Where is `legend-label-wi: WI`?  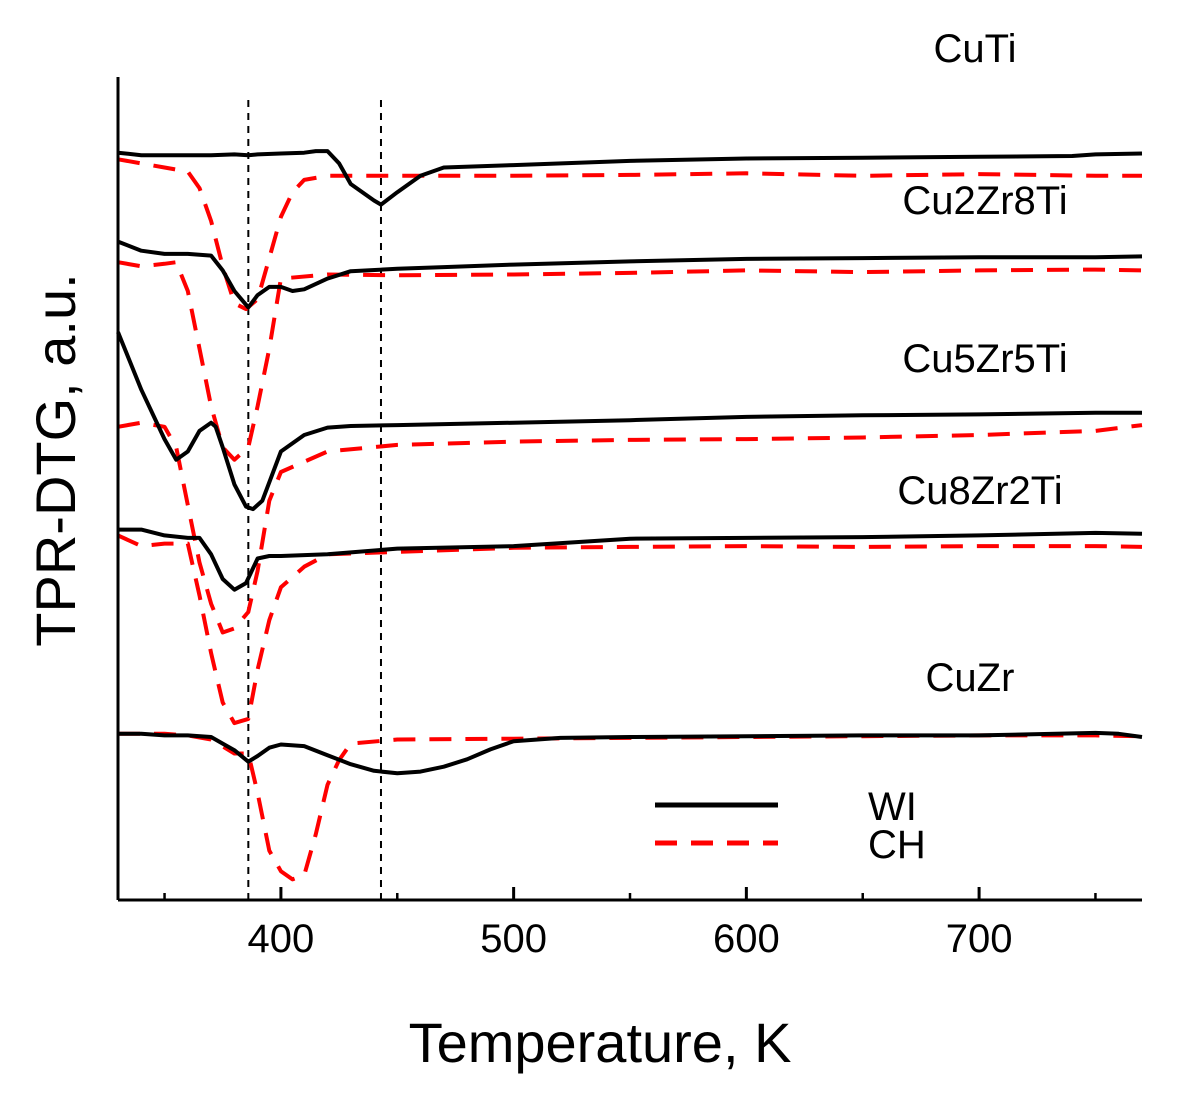 legend-label-wi: WI is located at coordinates (892, 807).